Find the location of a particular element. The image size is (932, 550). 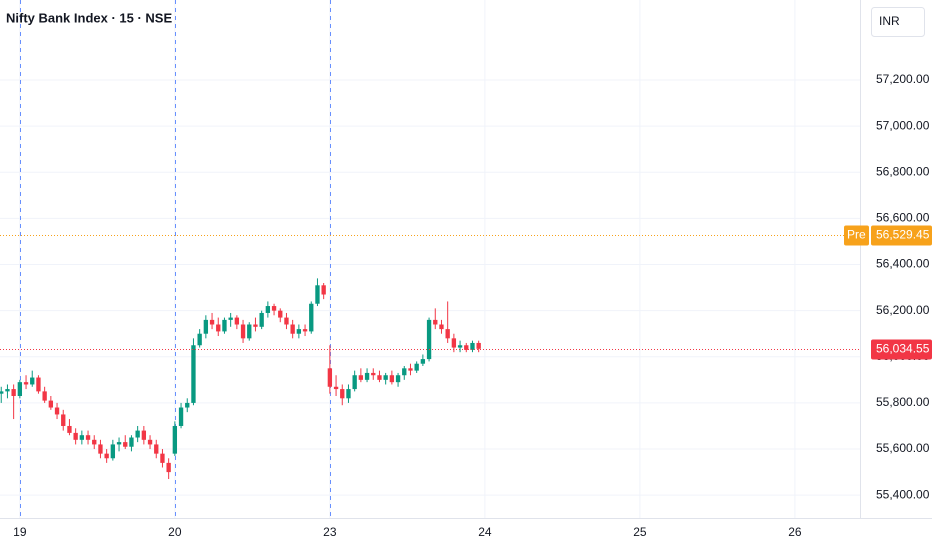

price-tag is located at coordinates (856, 235).